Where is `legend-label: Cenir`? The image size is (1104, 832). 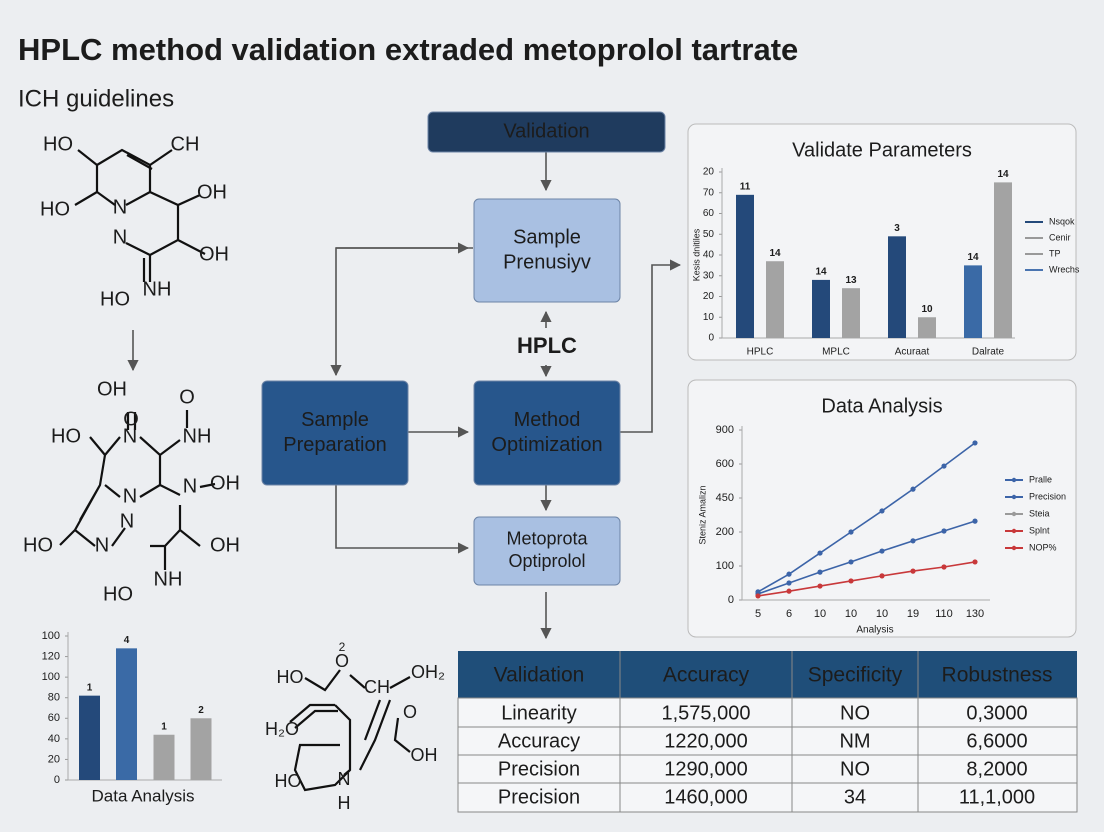 legend-label: Cenir is located at coordinates (1060, 237).